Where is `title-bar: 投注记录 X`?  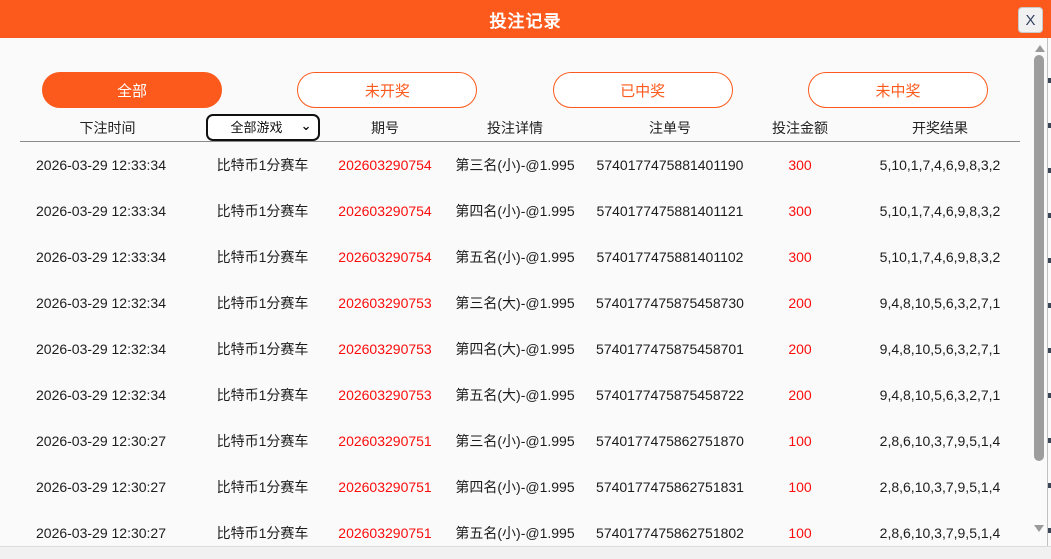 title-bar: 投注记录 X is located at coordinates (525, 19).